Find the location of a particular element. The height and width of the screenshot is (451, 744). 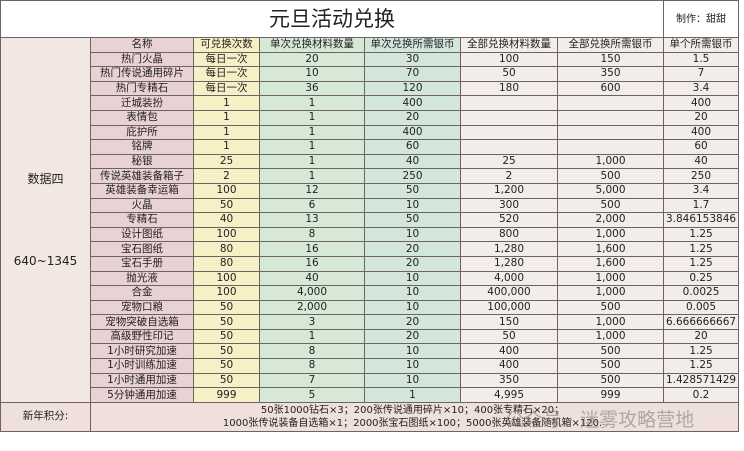

table-row: 火晶 50 6 10 300 500 1.7 is located at coordinates (370, 205).